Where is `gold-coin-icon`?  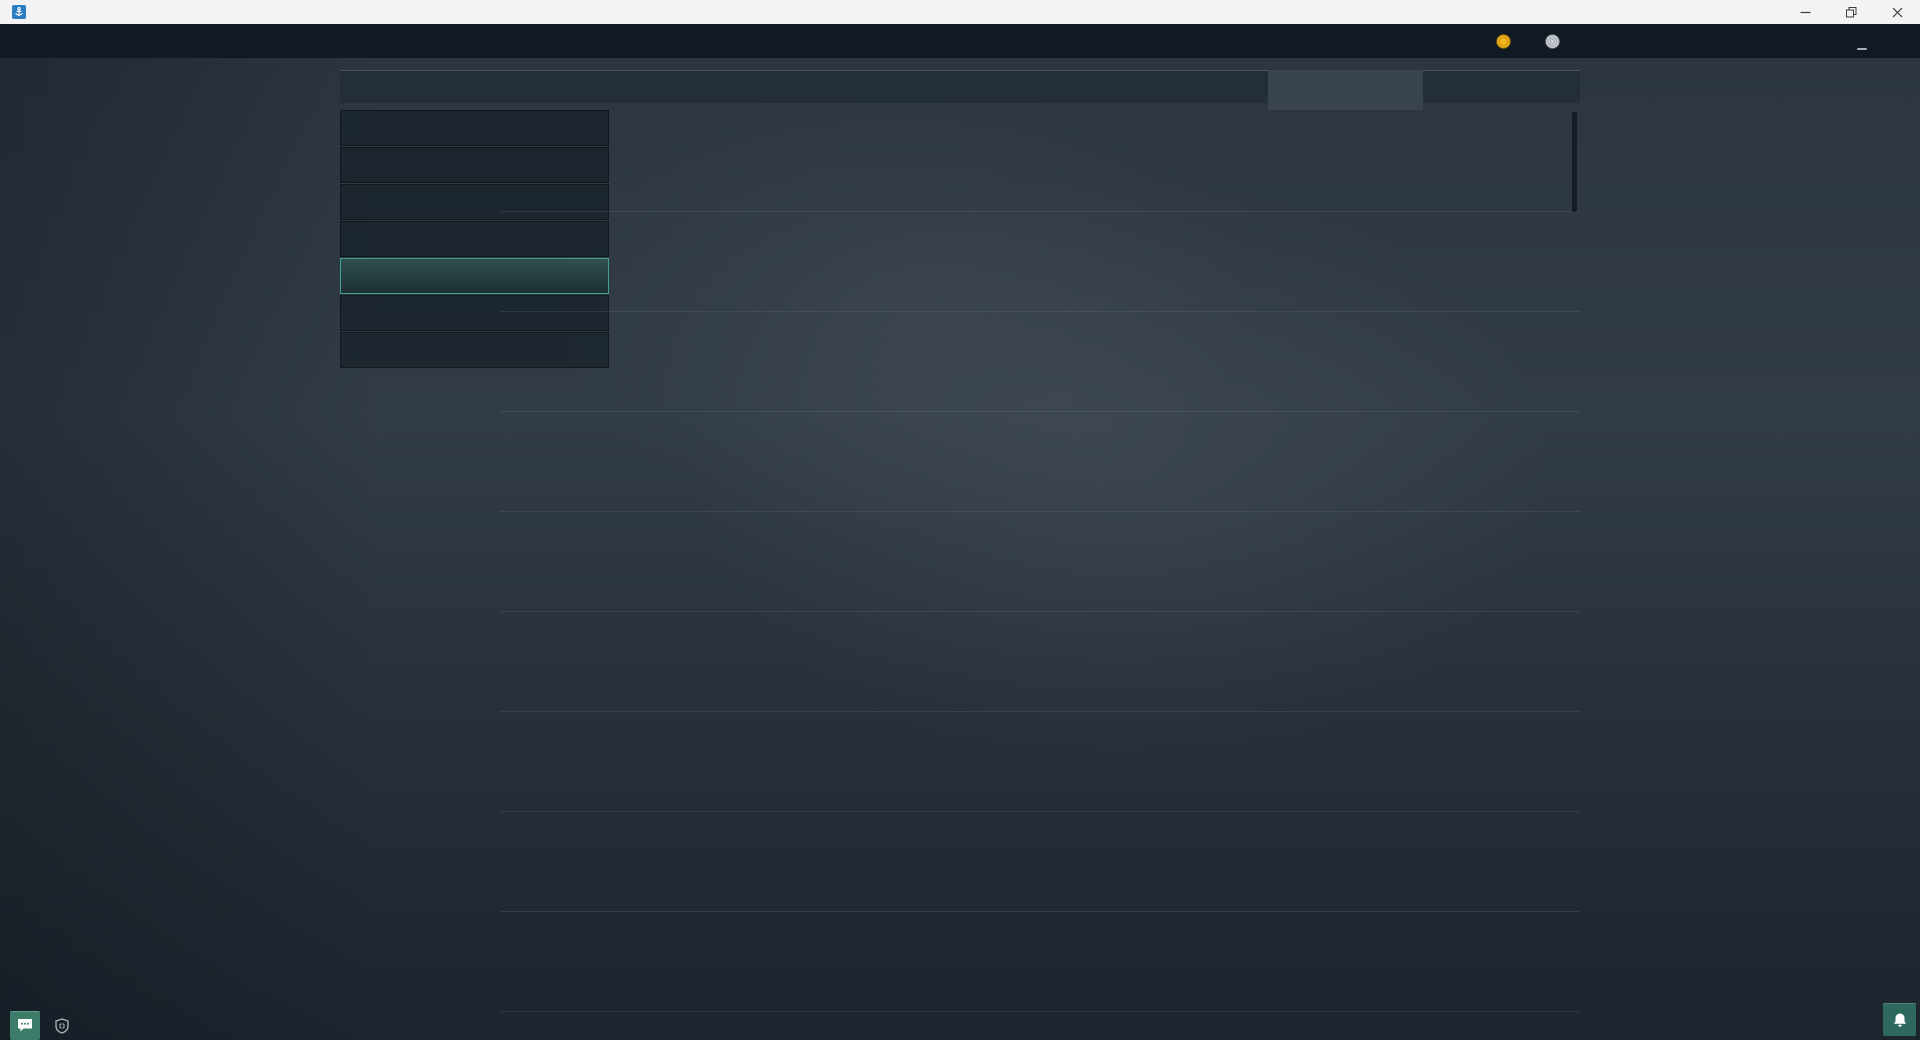
gold-coin-icon is located at coordinates (1503, 41).